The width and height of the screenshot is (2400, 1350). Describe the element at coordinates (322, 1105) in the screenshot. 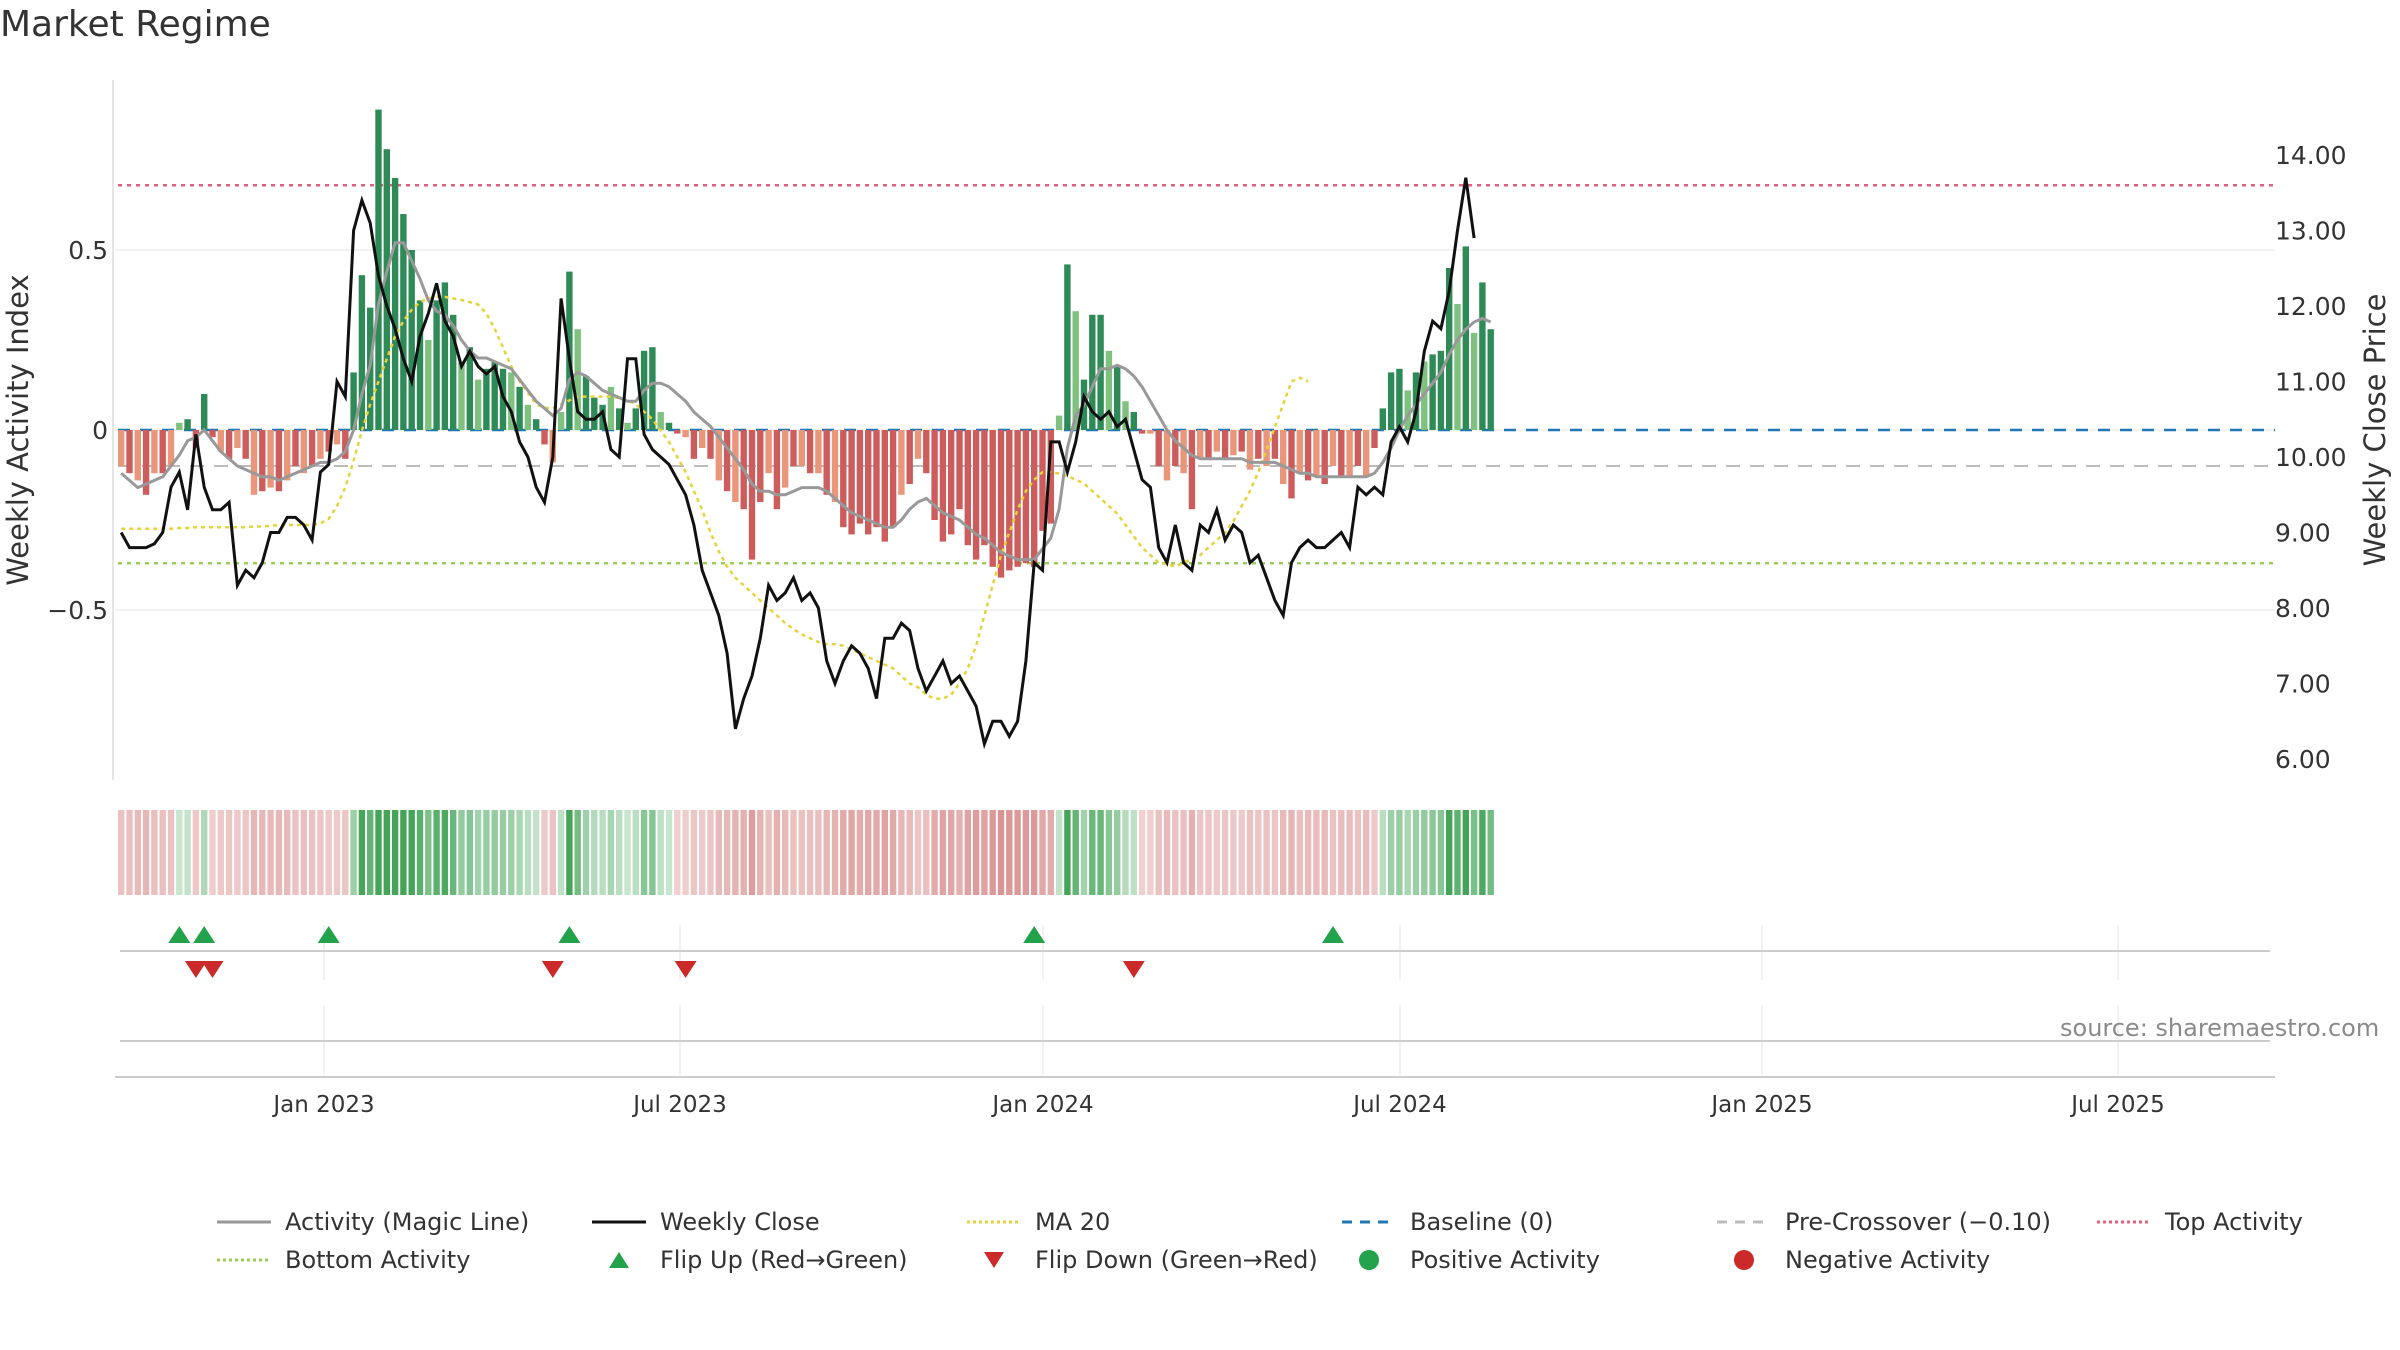

I see `x-tick-label: Jan 2023` at that location.